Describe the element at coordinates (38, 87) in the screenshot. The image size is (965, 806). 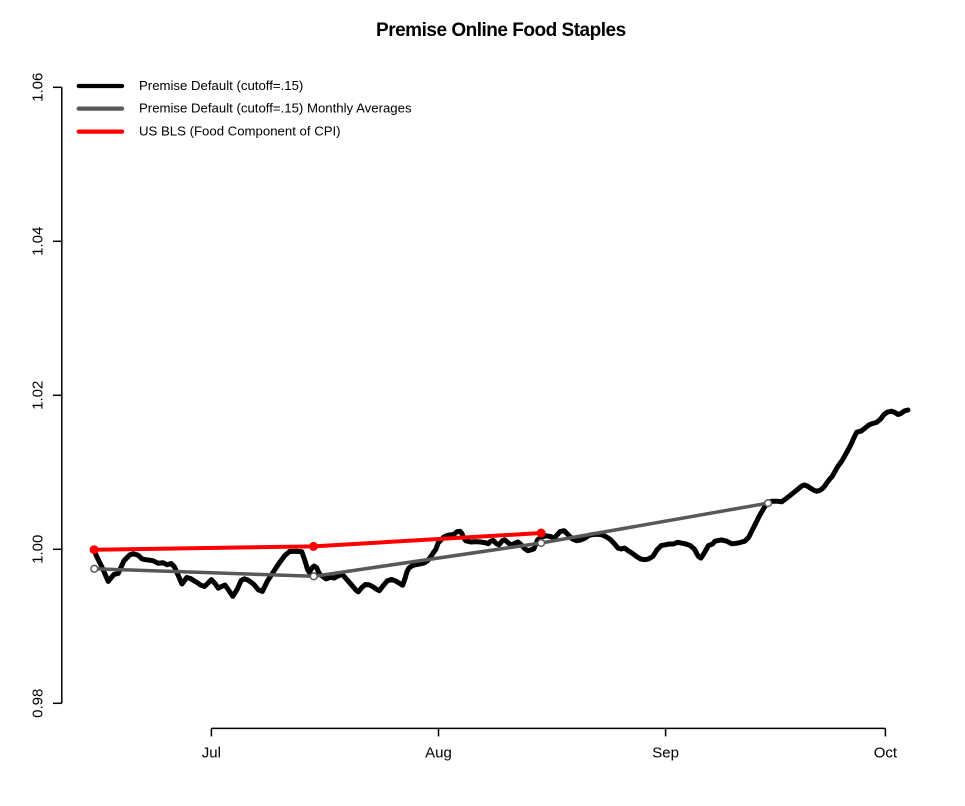
I see `svg-text: 1.06` at that location.